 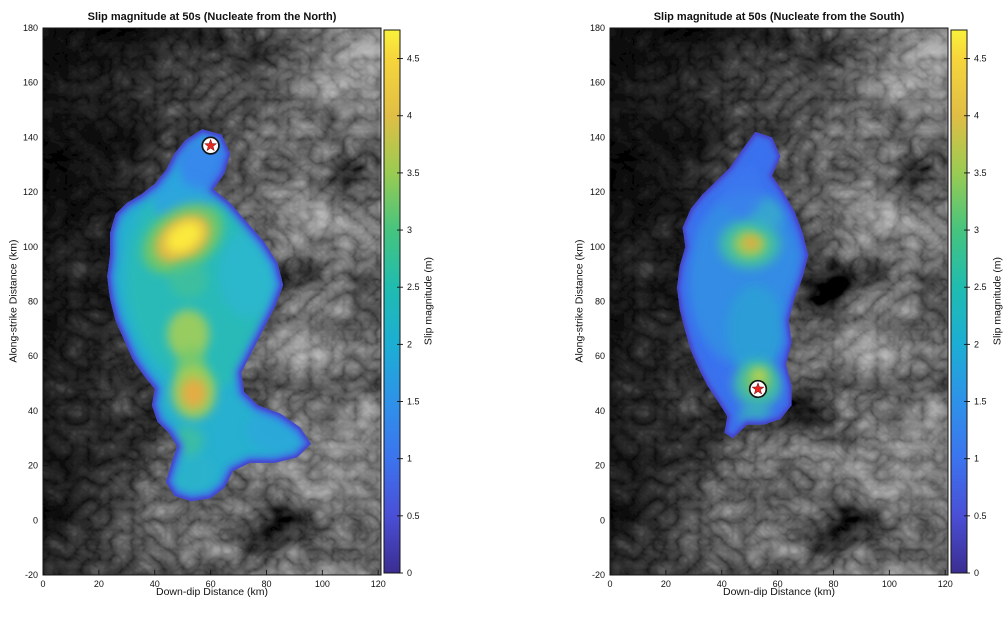 I want to click on y-axis-label-south: Along-strike Distance (km), so click(x=579, y=301).